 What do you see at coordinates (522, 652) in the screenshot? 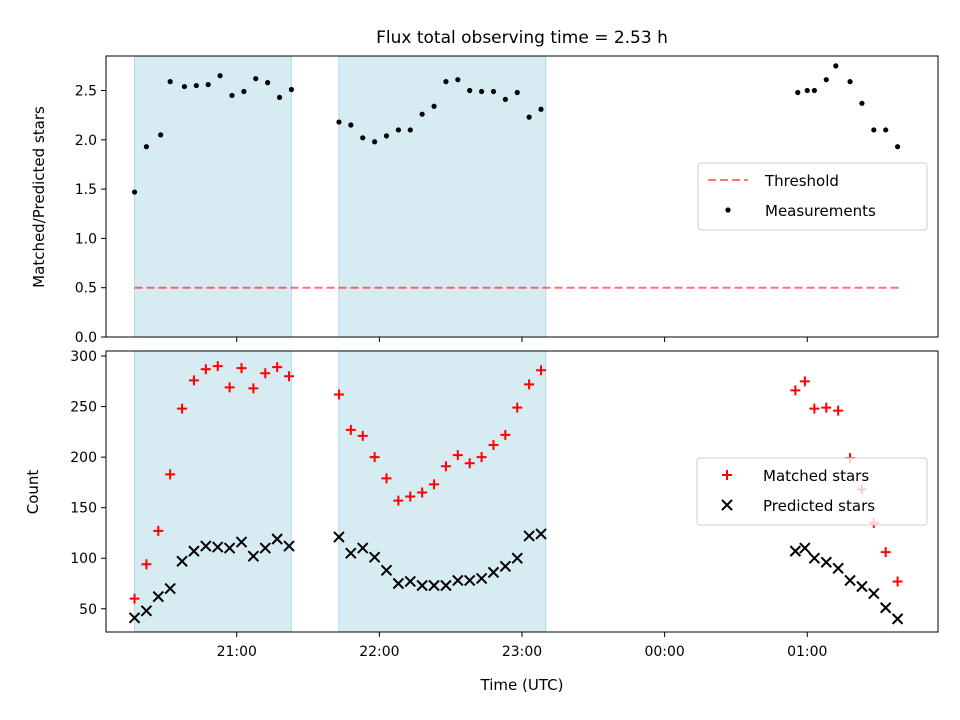
I see `x-tick-label: 23:00` at bounding box center [522, 652].